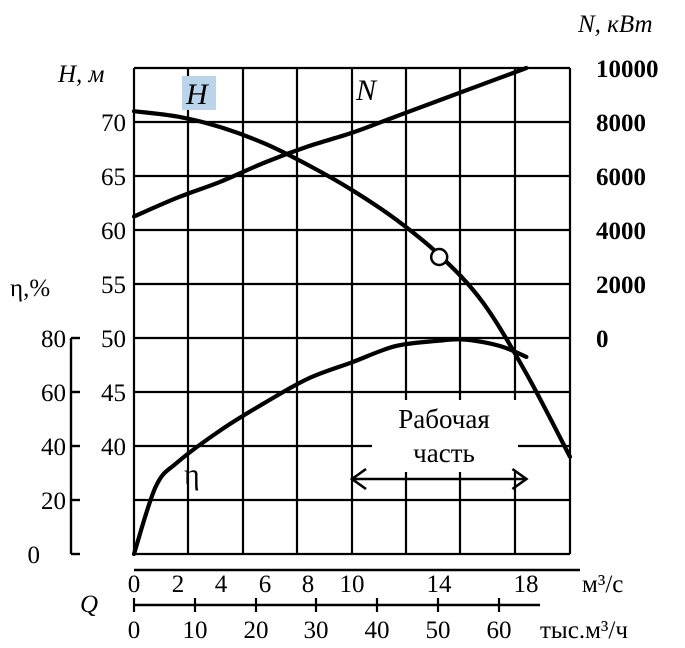  What do you see at coordinates (113, 285) in the screenshot?
I see `h-tick-label: 55` at bounding box center [113, 285].